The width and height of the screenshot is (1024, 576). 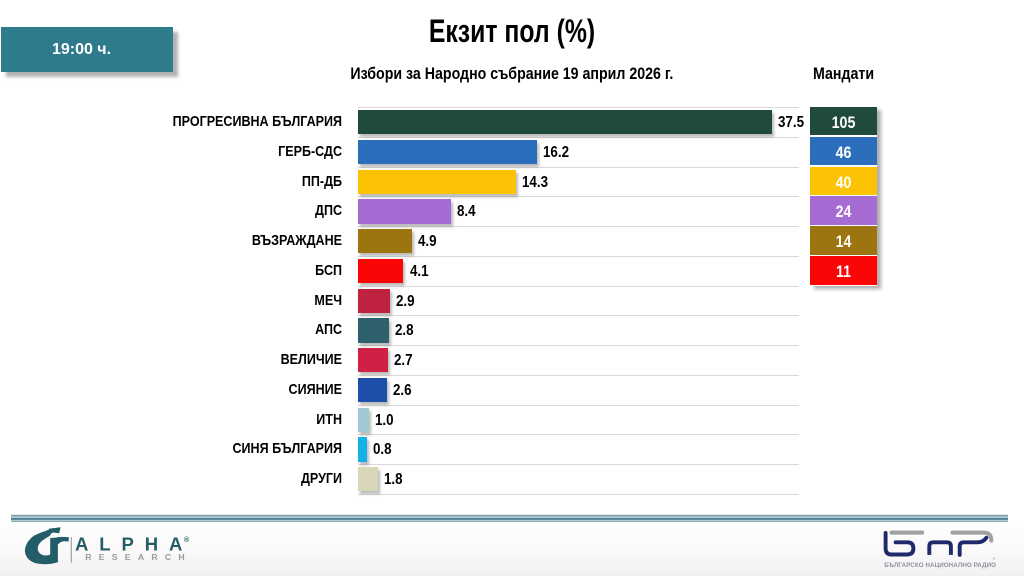 I want to click on svg-text: БЪЛГАРСКО НАЦИОНАЛНО РАДИО, so click(x=940, y=565).